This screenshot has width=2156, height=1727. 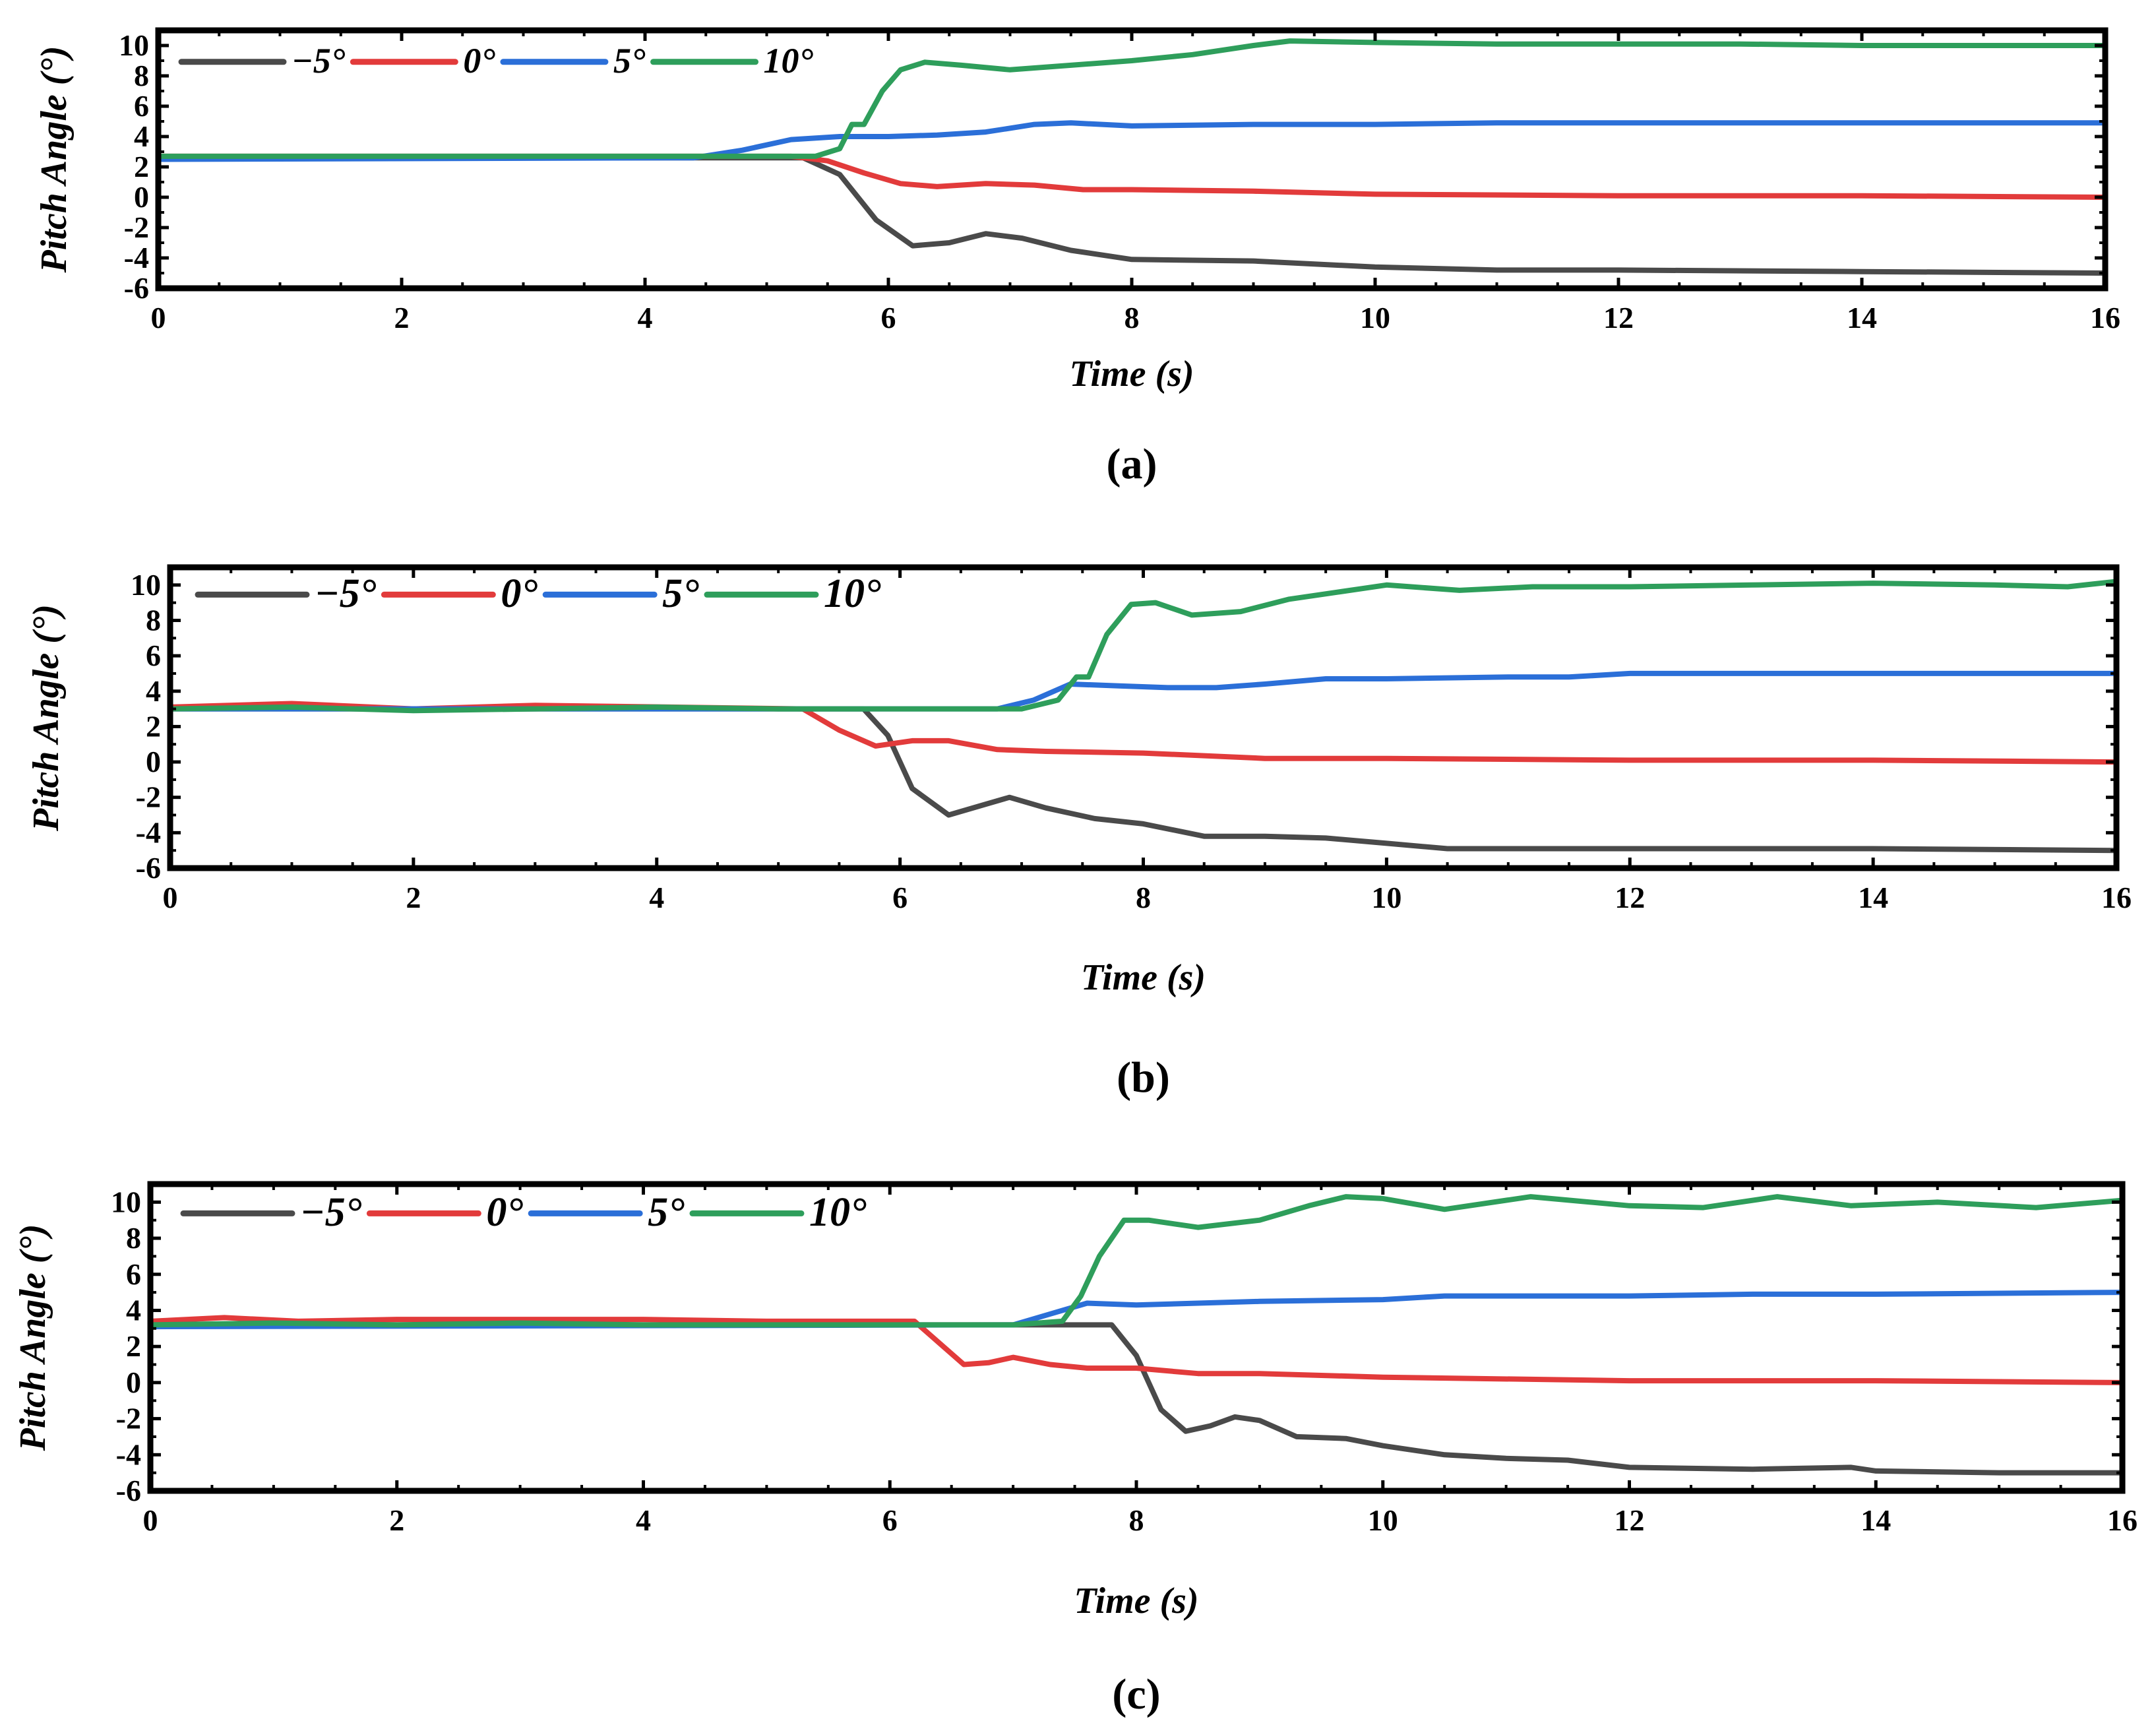 What do you see at coordinates (1143, 1077) in the screenshot?
I see `panel-caption: (b)` at bounding box center [1143, 1077].